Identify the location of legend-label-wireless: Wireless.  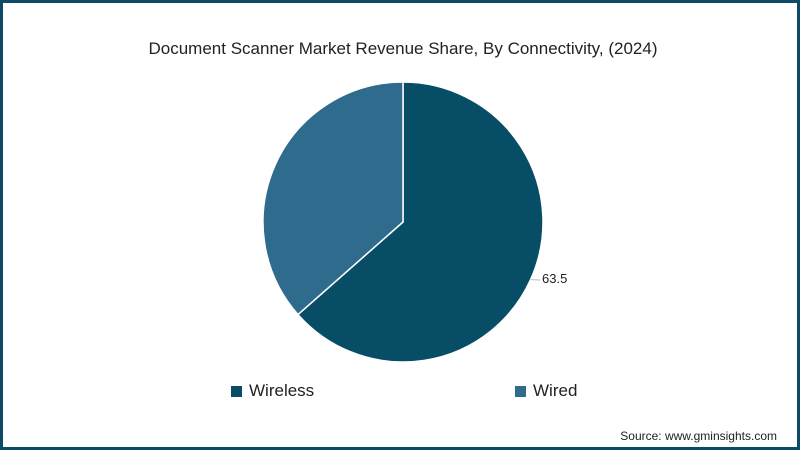
(281, 391).